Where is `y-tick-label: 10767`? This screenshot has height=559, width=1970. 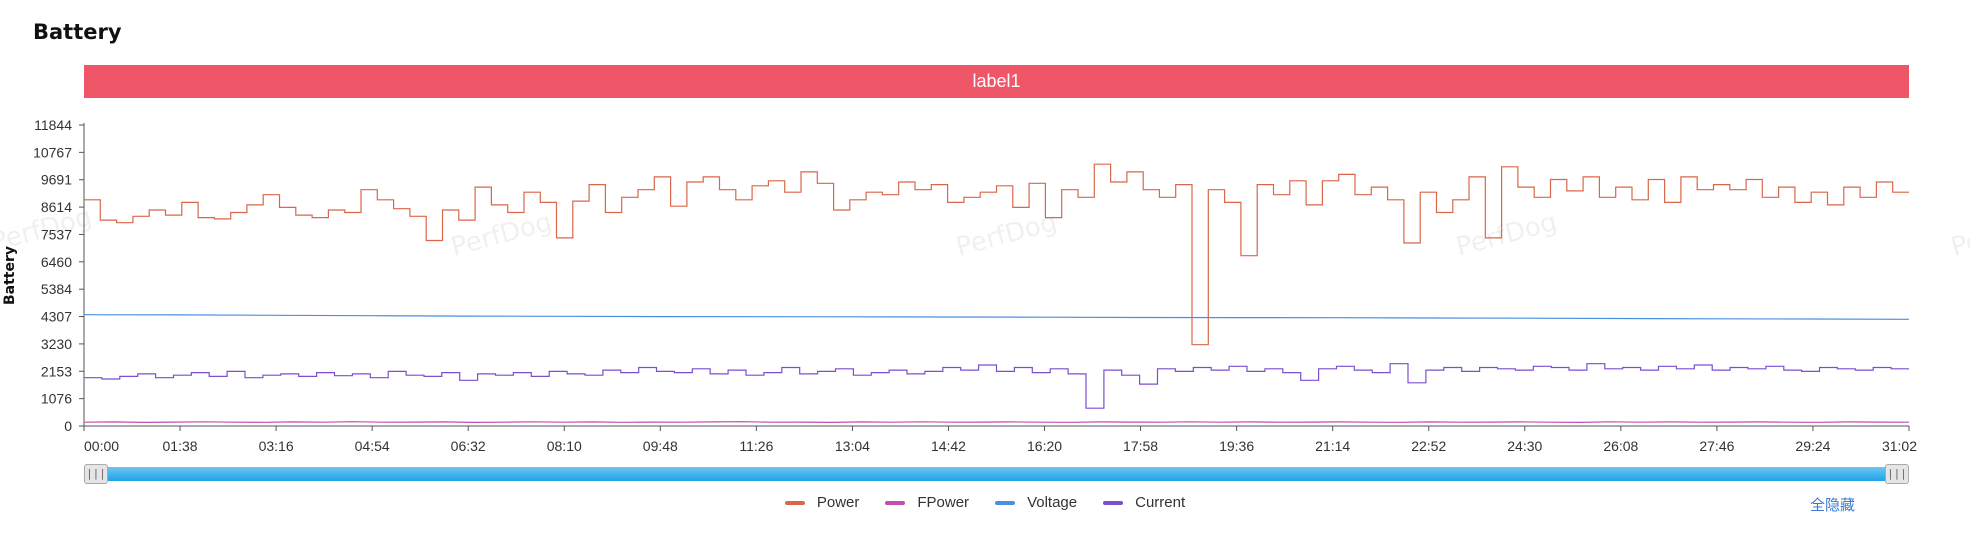
y-tick-label: 10767 is located at coordinates (52, 152).